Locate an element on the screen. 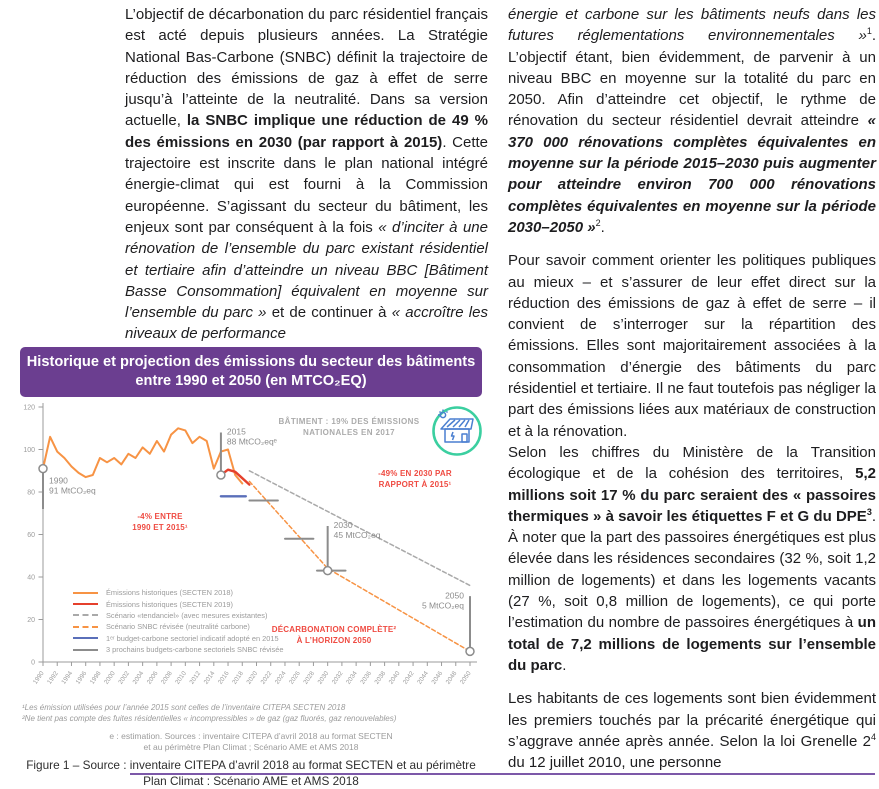 This screenshot has width=879, height=789. legend-item: Émissions historiques (SECTEN 2019) is located at coordinates (178, 603).